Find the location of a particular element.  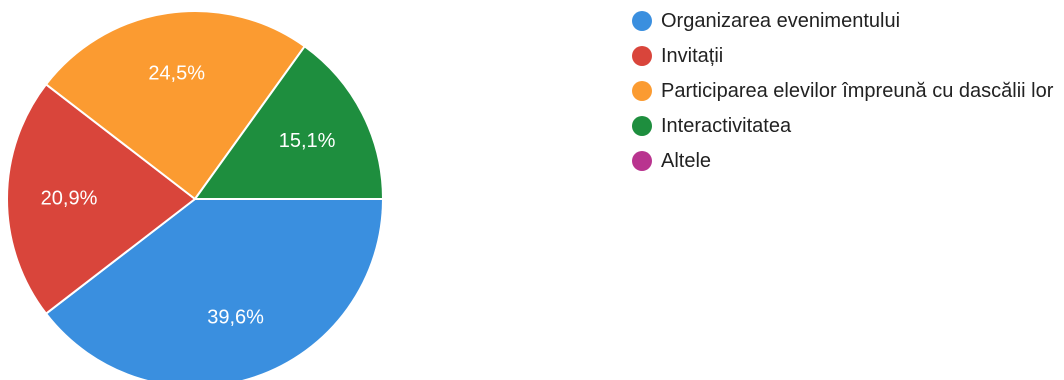

slice-label-1: 20,9% is located at coordinates (69, 198).